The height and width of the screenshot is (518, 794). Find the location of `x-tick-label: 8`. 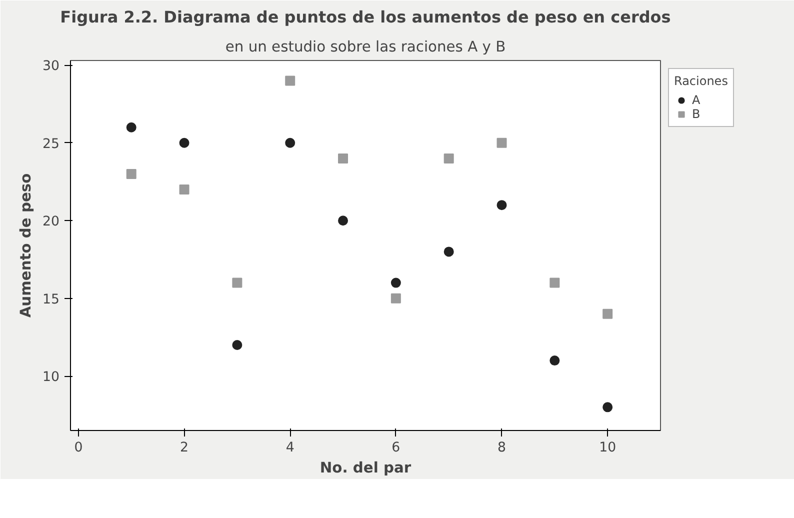

x-tick-label: 8 is located at coordinates (502, 448).